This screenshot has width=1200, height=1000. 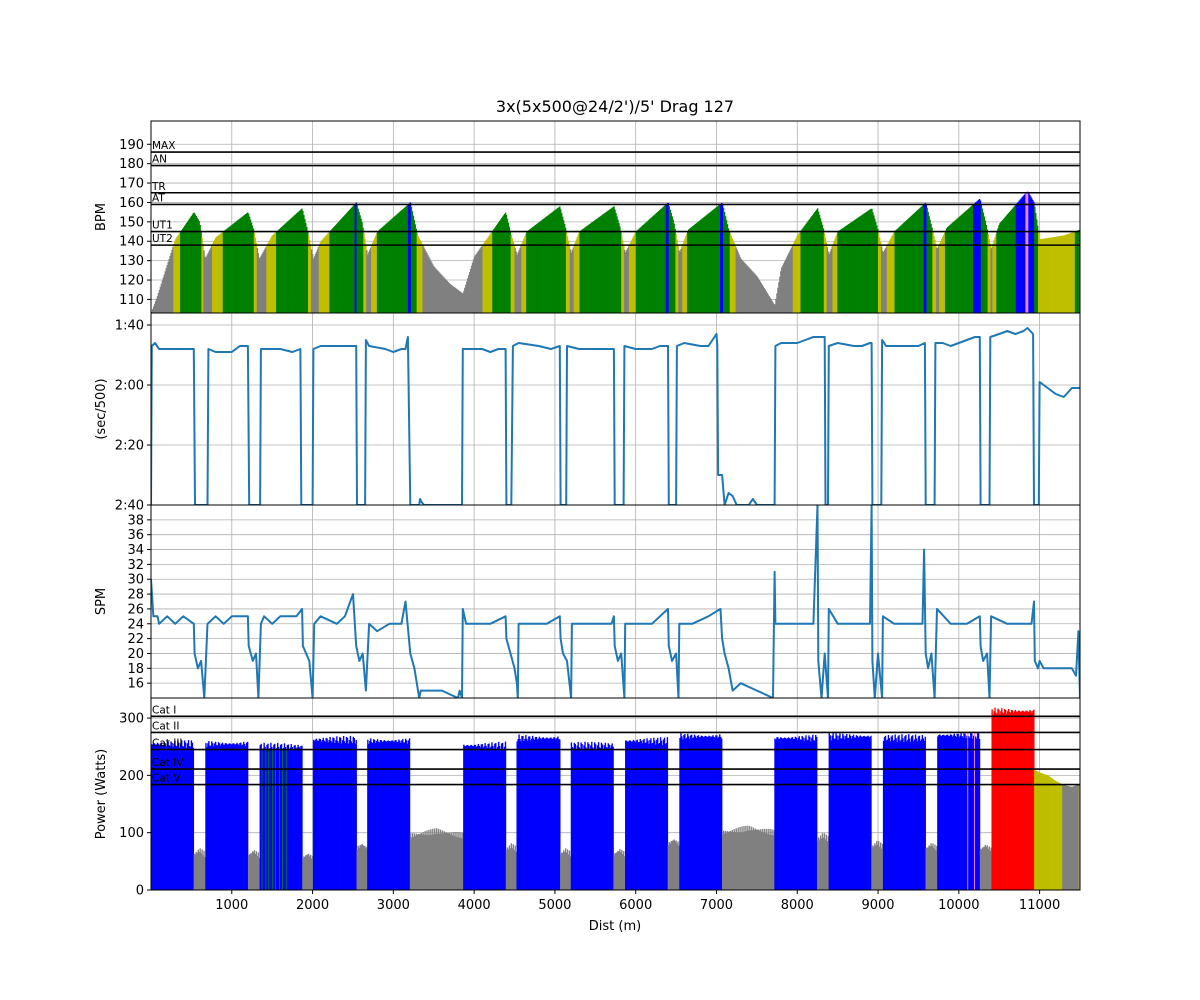 What do you see at coordinates (135, 580) in the screenshot?
I see `y-tick-label: 30` at bounding box center [135, 580].